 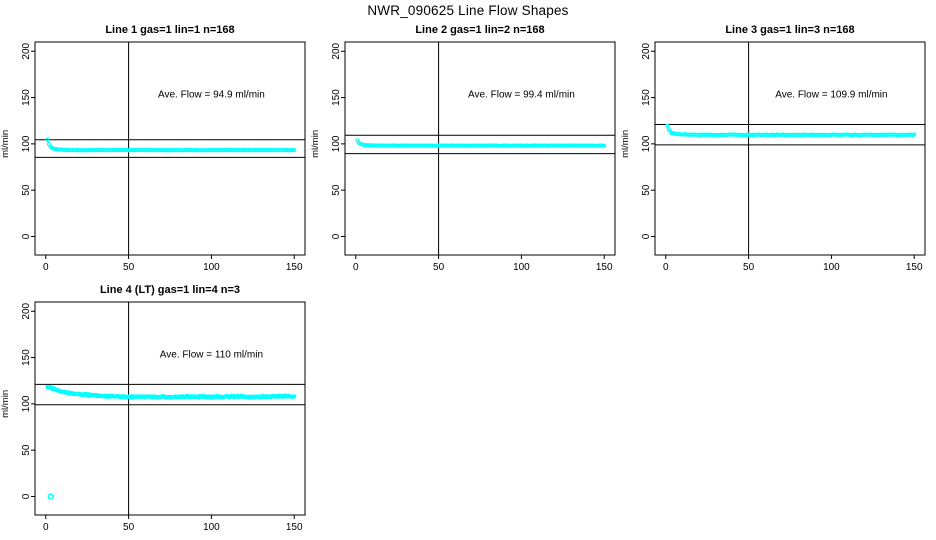 What do you see at coordinates (170, 290) in the screenshot?
I see `subplot-title: Line 4 (LT) gas=1 lin=4 n=3` at bounding box center [170, 290].